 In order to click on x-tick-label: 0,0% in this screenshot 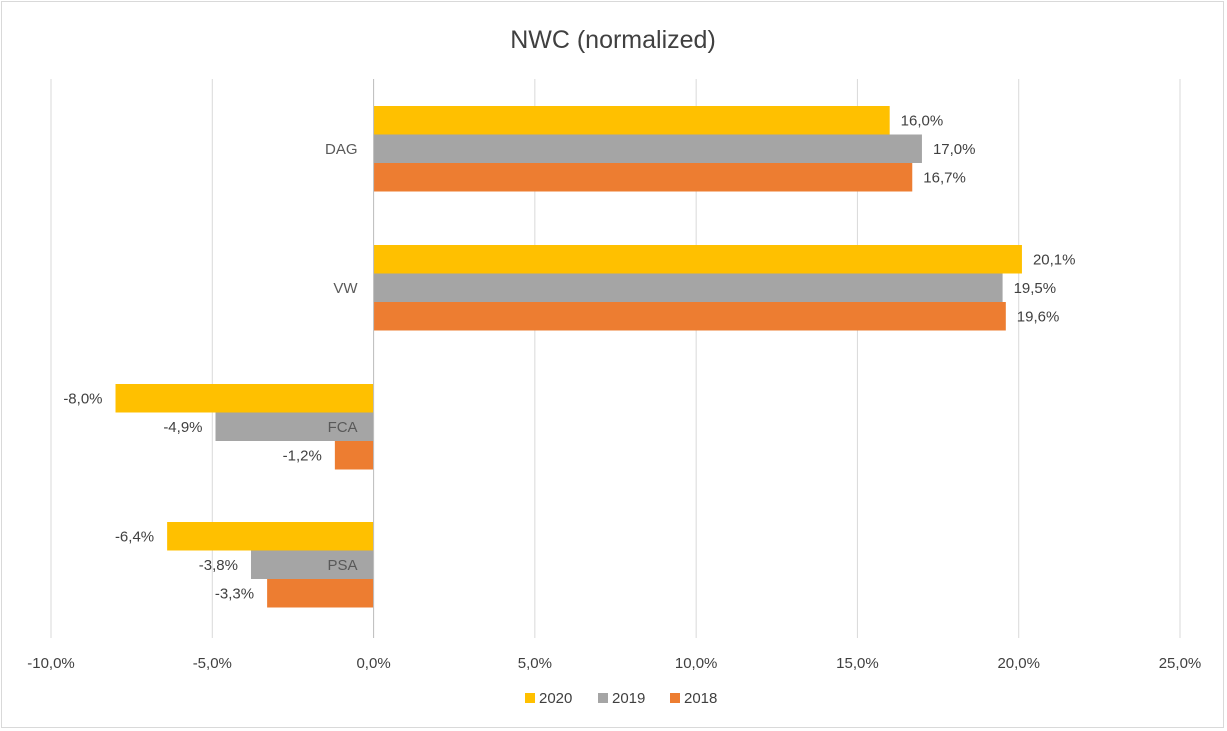, I will do `click(373, 663)`.